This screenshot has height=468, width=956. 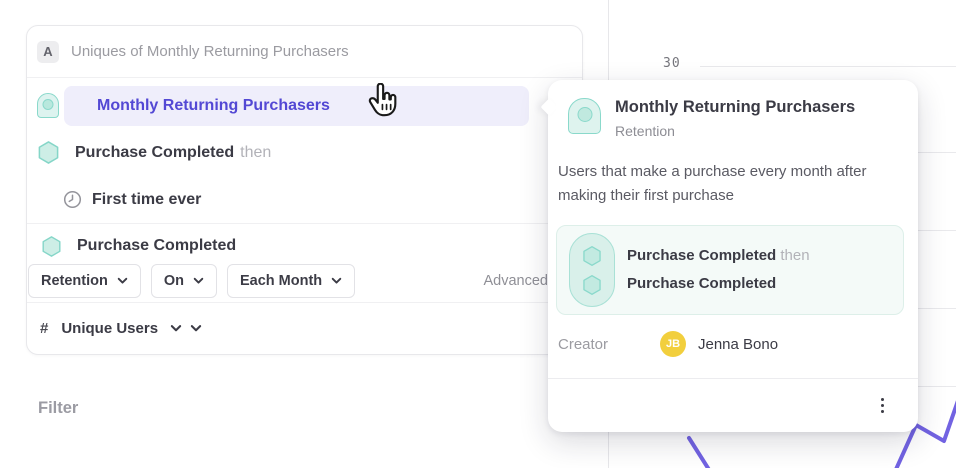 What do you see at coordinates (882, 405) in the screenshot?
I see `more-options-icon` at bounding box center [882, 405].